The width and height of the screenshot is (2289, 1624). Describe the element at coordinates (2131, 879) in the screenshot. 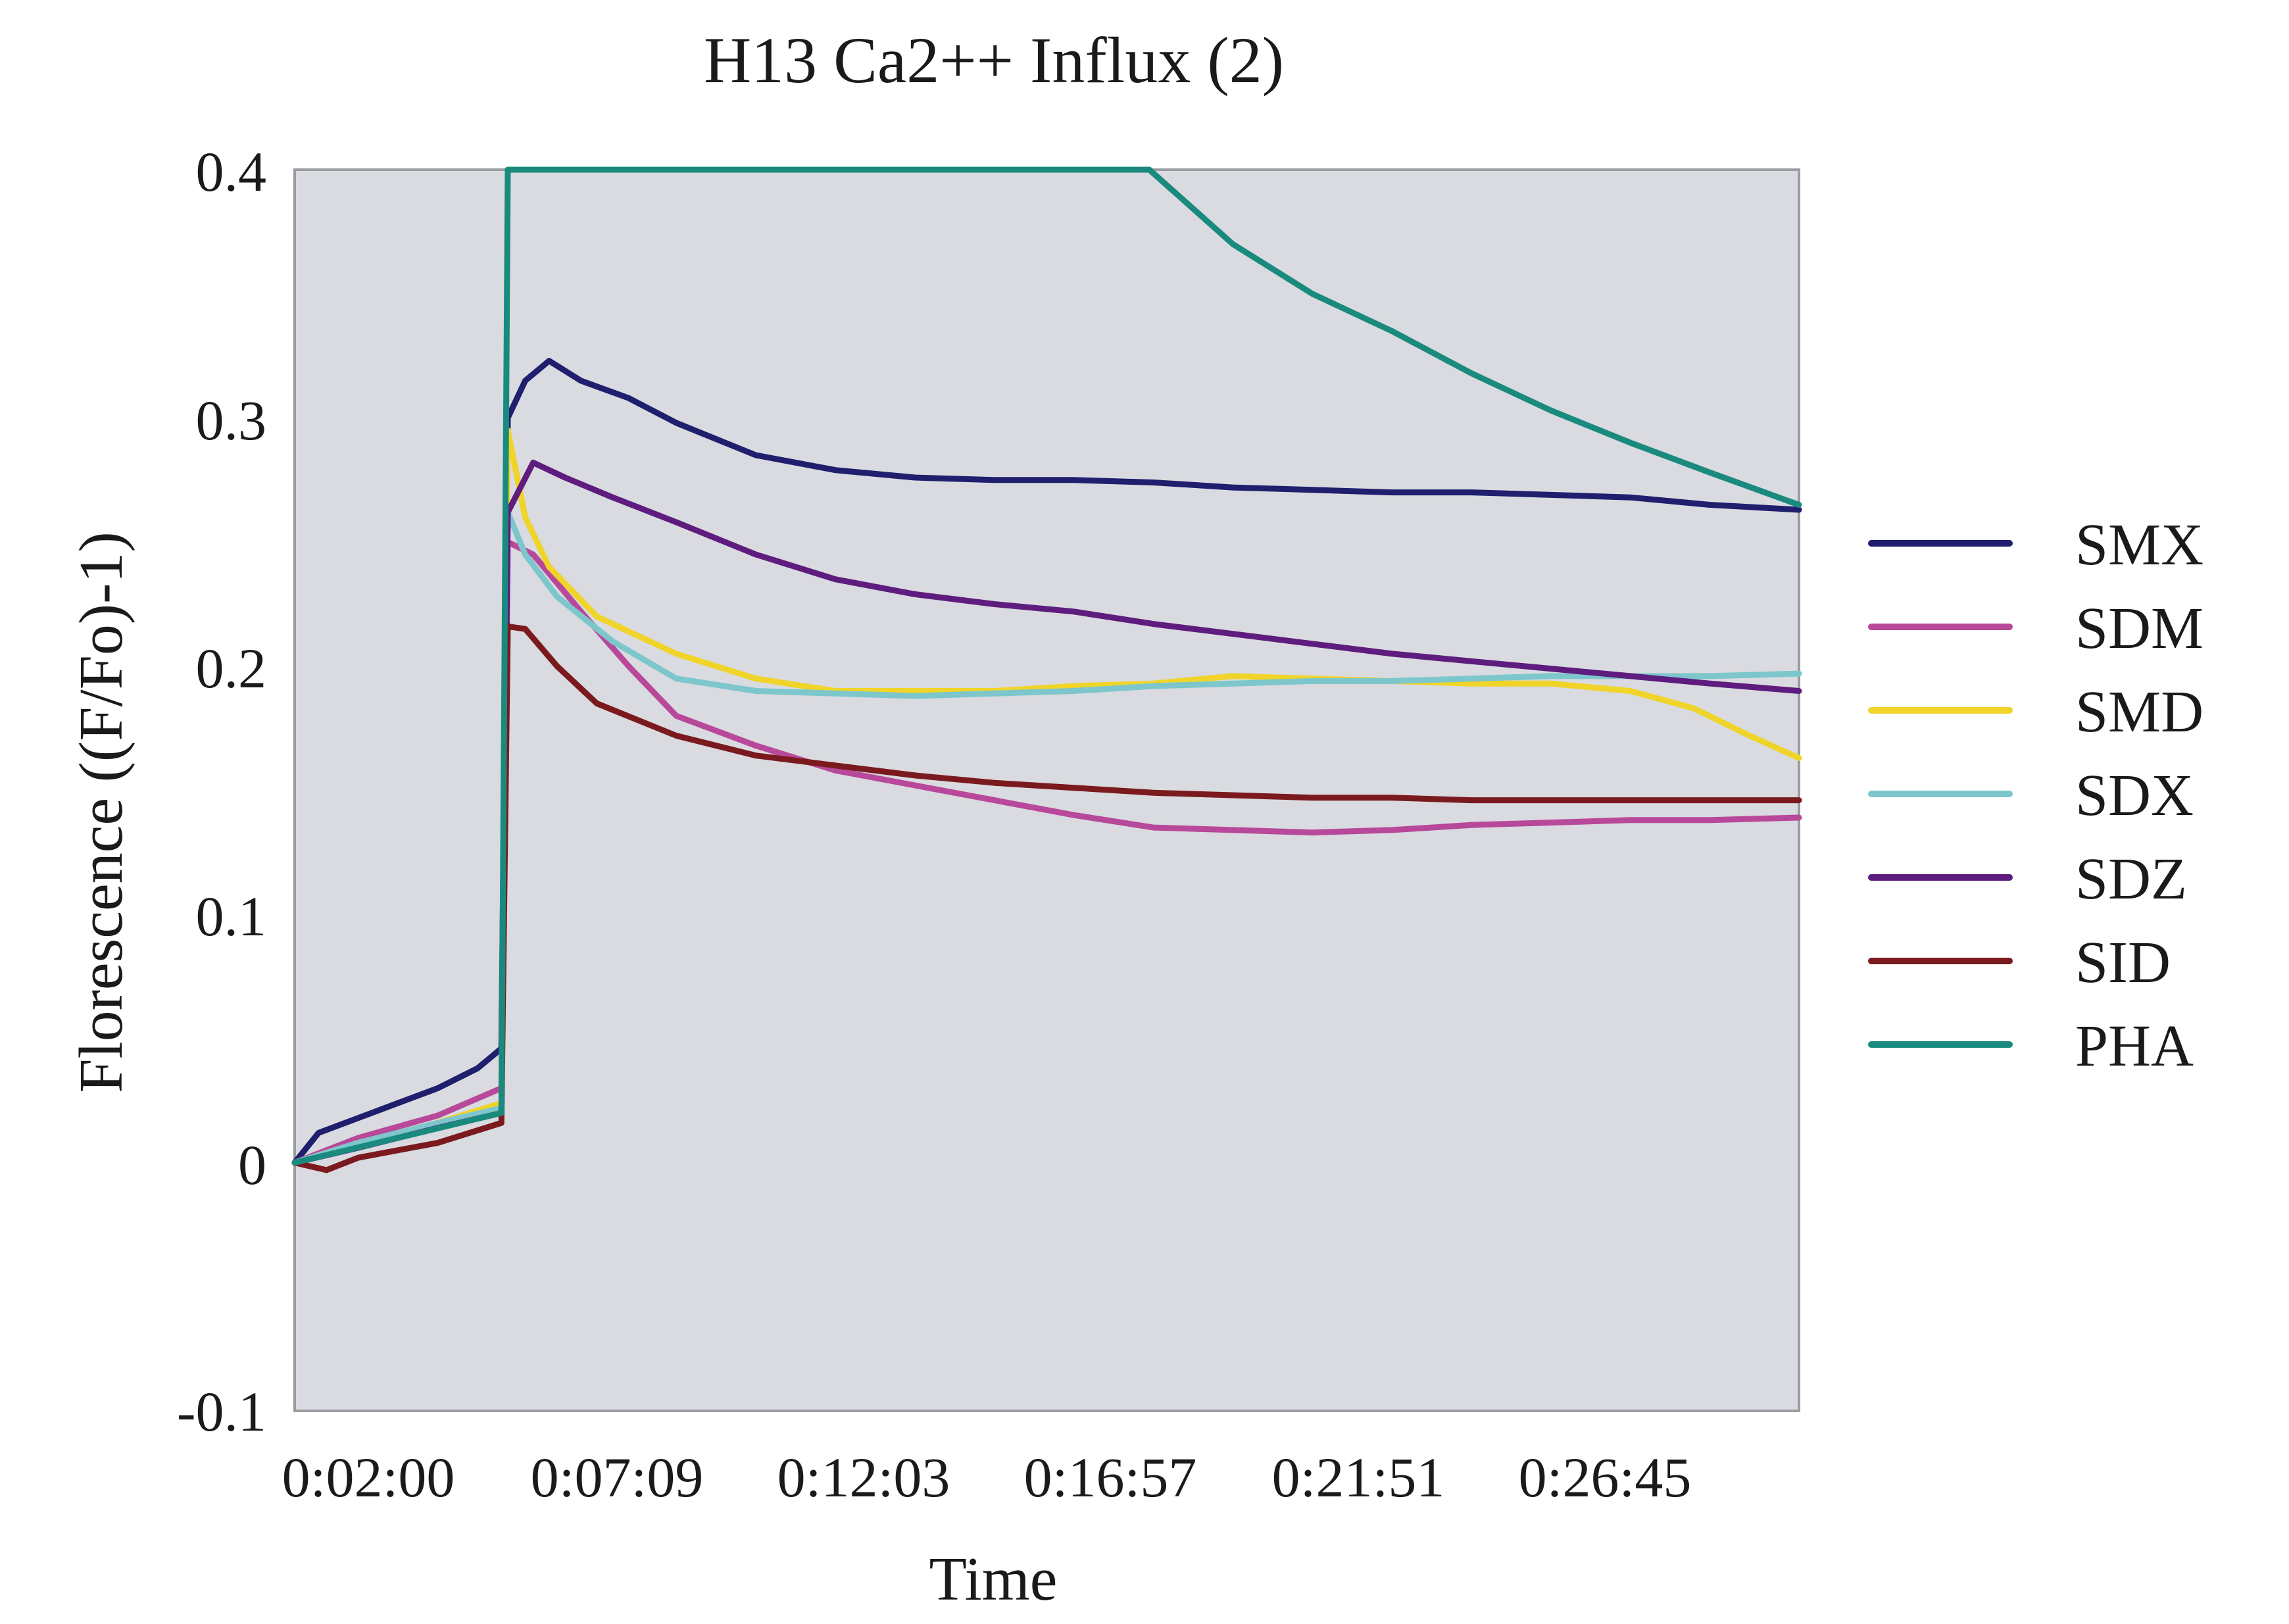

I see `legend-label: SDZ` at that location.